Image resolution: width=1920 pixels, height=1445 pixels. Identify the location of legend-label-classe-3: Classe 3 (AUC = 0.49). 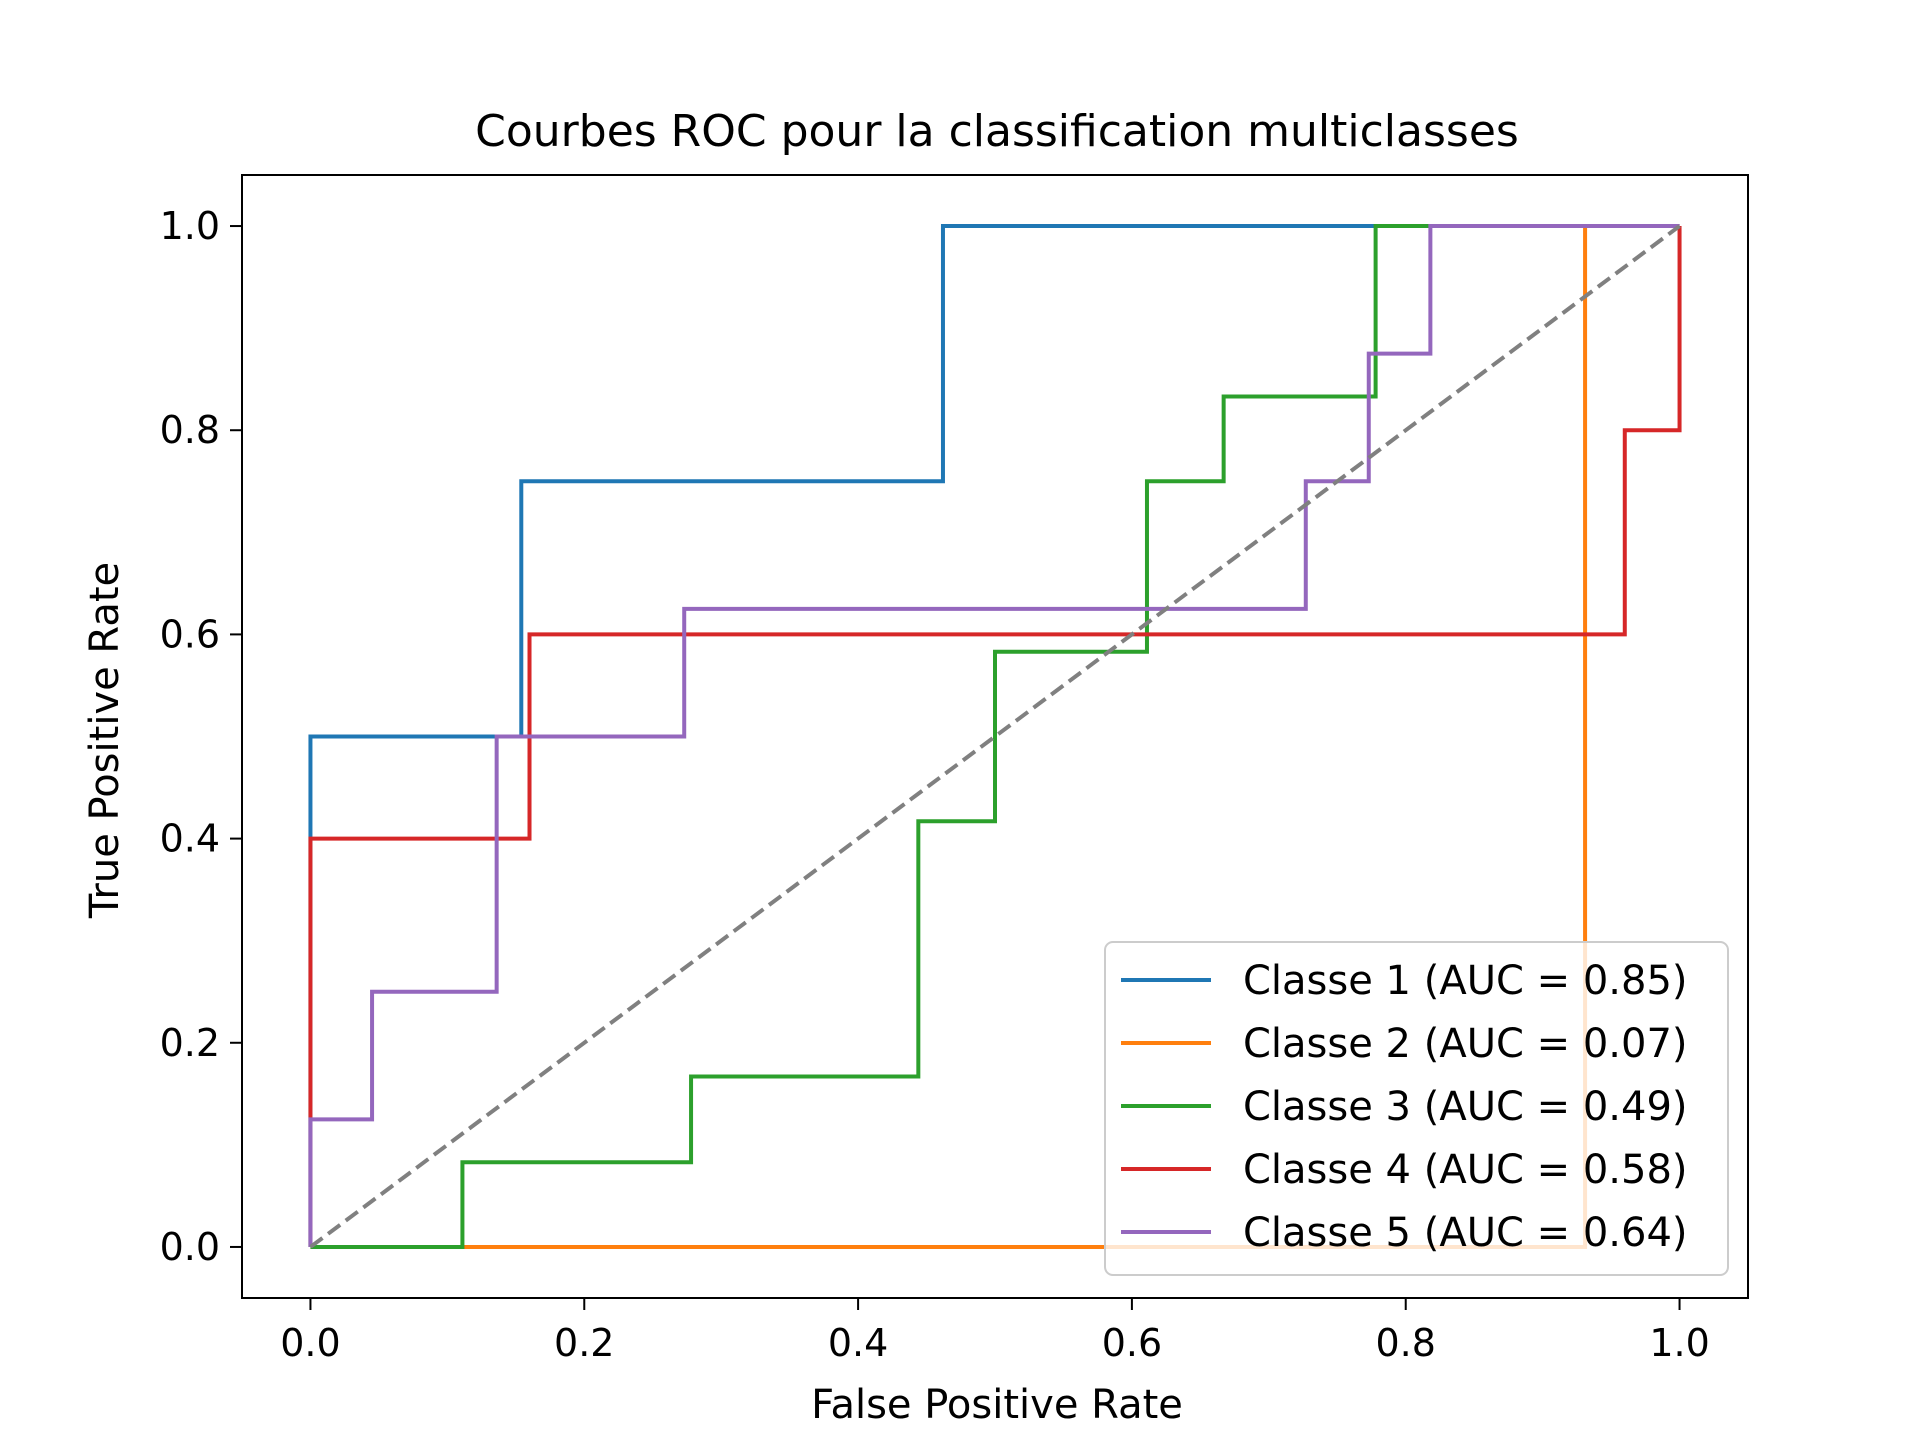
(1465, 1107).